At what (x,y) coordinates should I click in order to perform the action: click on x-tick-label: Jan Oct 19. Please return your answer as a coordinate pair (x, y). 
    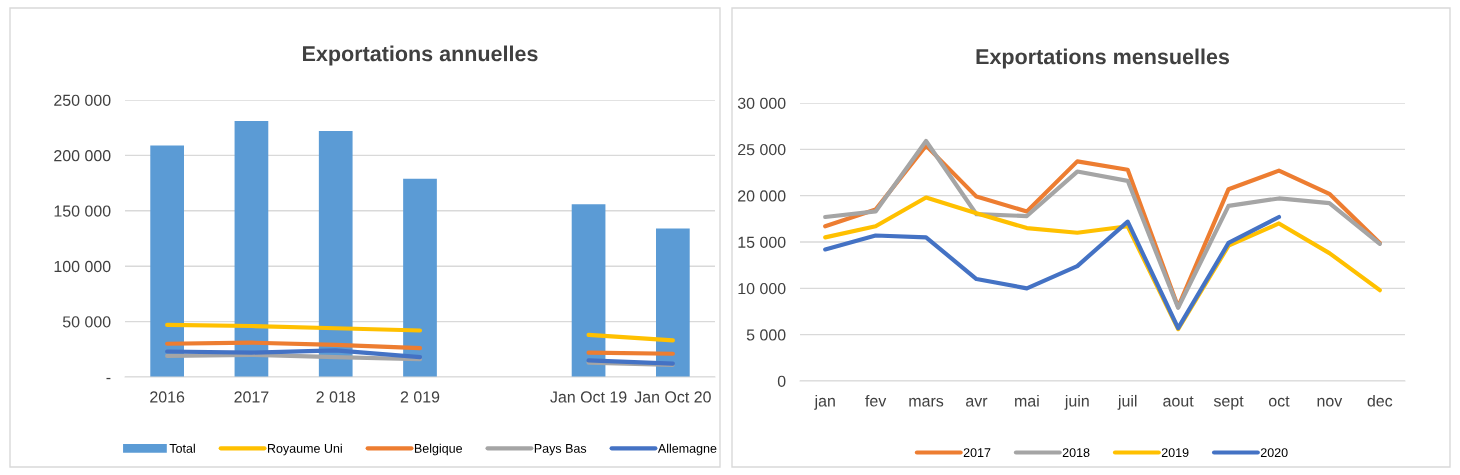
    Looking at the image, I should click on (588, 397).